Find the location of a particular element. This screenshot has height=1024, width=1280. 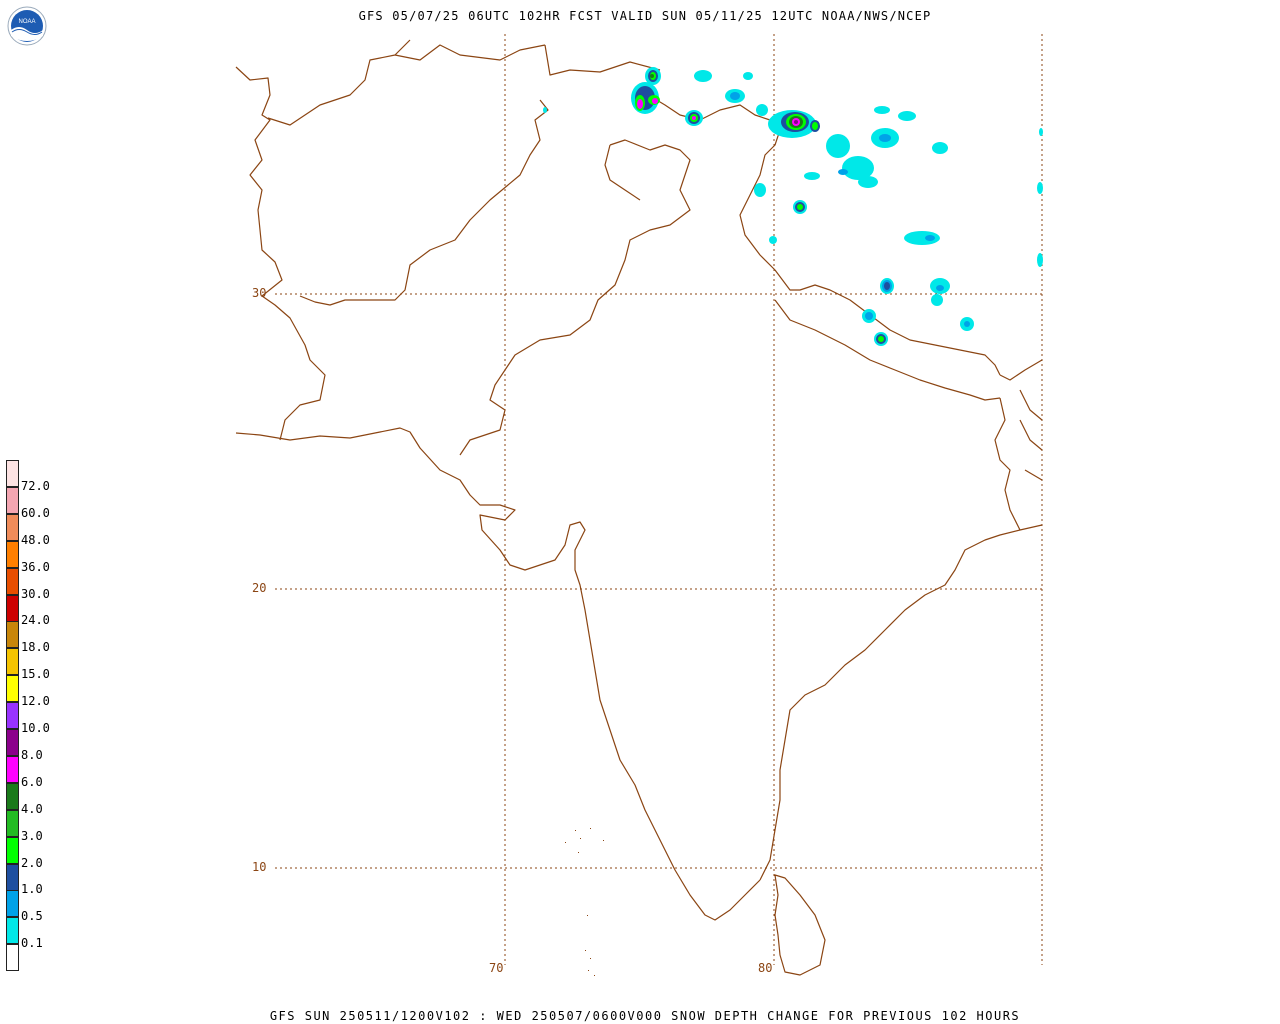

legend-value: 4.0 is located at coordinates (32, 808).